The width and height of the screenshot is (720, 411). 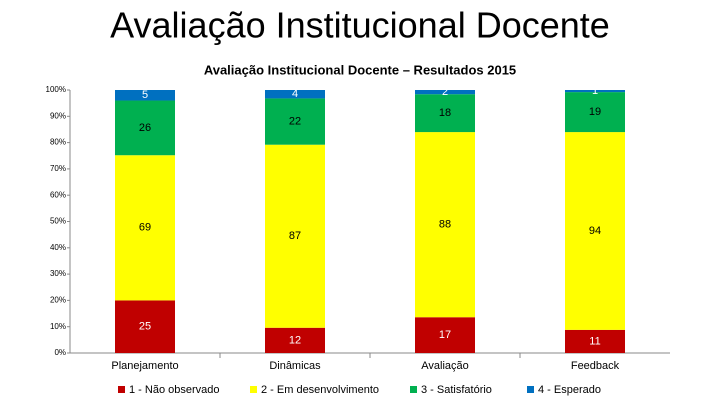 I want to click on x-tick-label: Avaliação, so click(x=445, y=366).